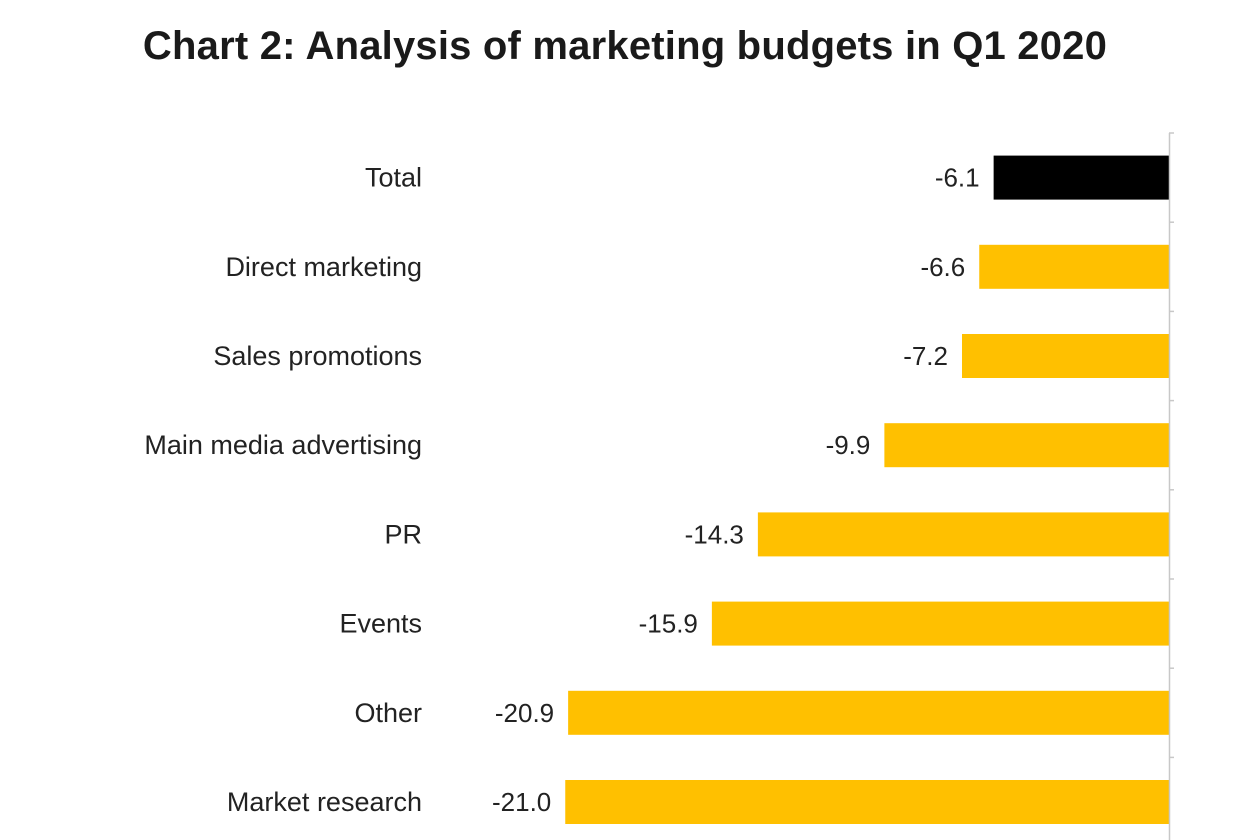  I want to click on bar-pr, so click(963, 534).